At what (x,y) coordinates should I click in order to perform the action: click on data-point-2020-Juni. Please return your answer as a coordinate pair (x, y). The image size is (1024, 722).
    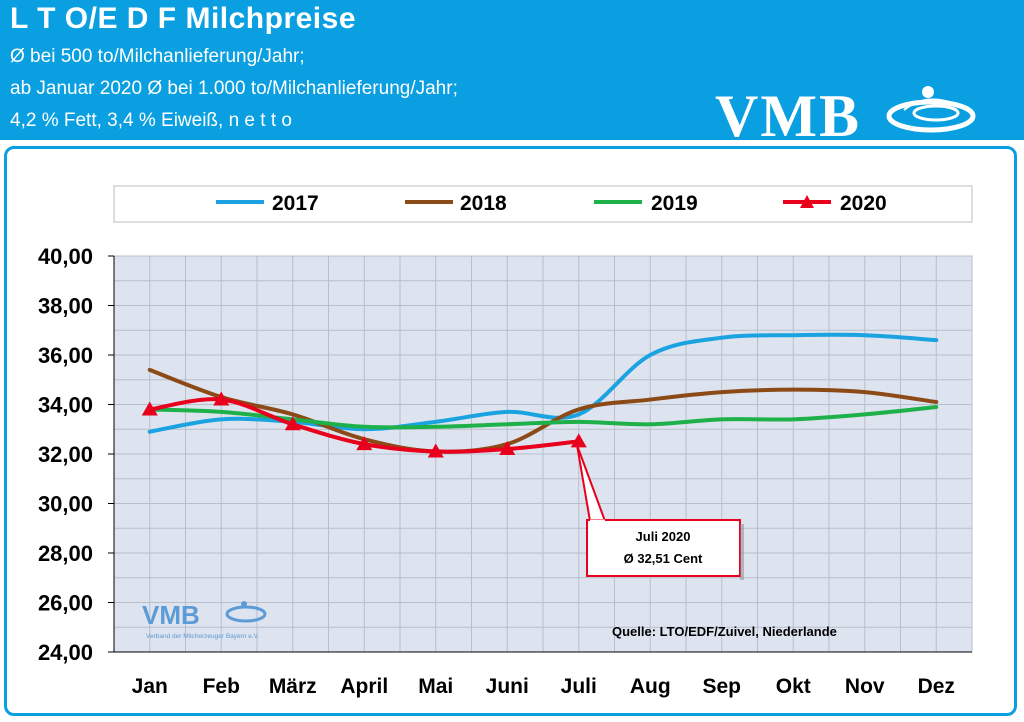
    Looking at the image, I should click on (507, 448).